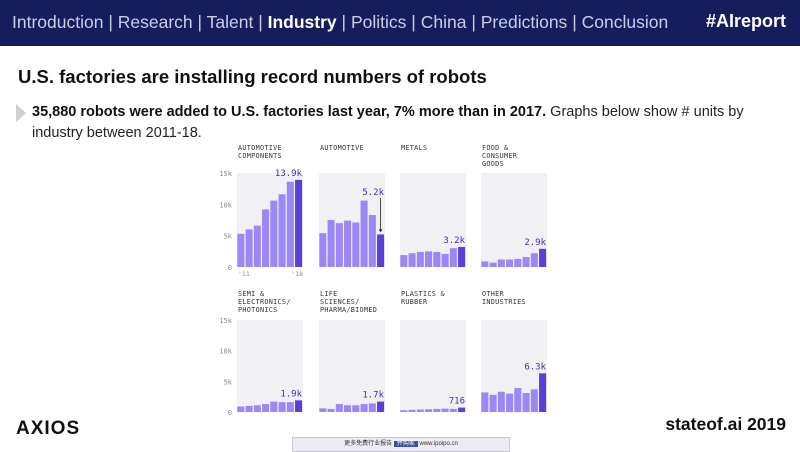  What do you see at coordinates (504, 298) in the screenshot?
I see `panel-title: OTHER INDUSTRIES` at bounding box center [504, 298].